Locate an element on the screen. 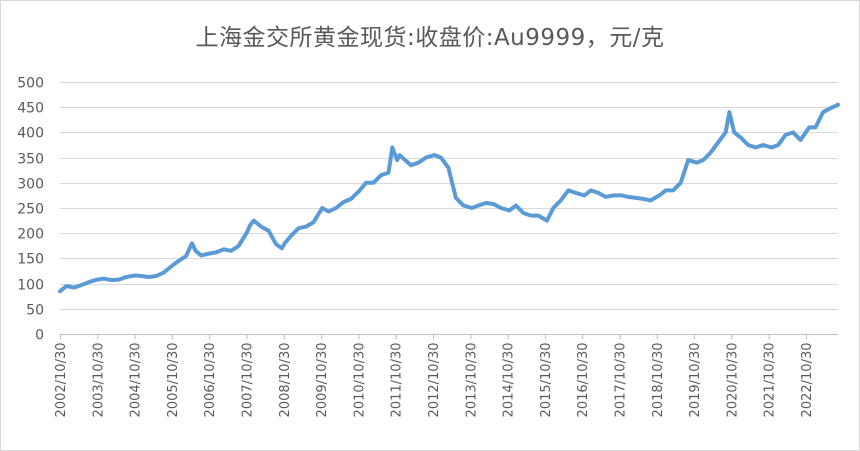  x-tick-label: 2009/10/30 is located at coordinates (322, 380).